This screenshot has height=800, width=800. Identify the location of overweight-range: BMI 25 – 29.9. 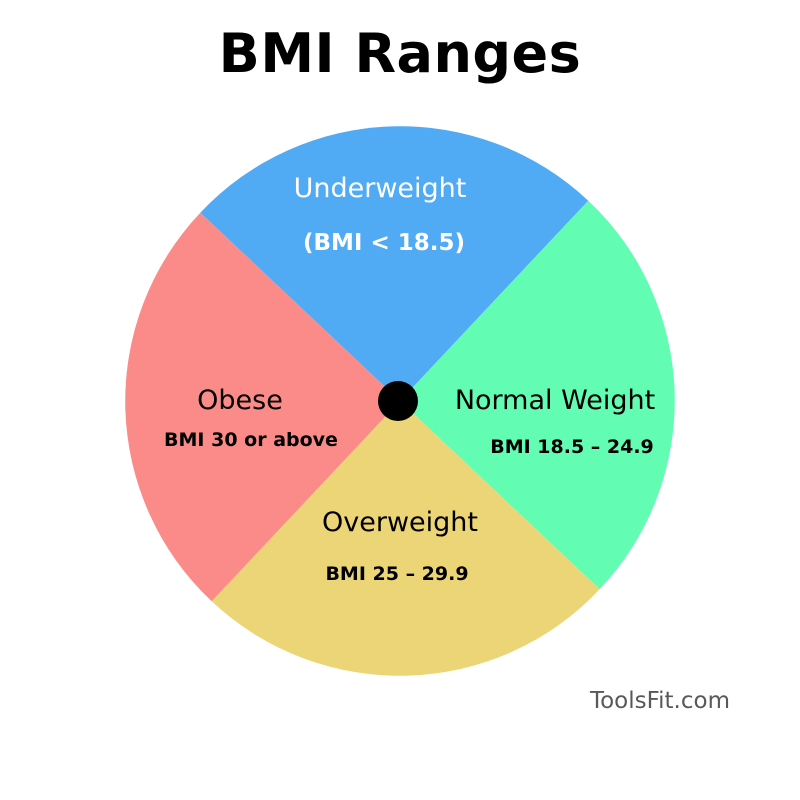
(396, 574).